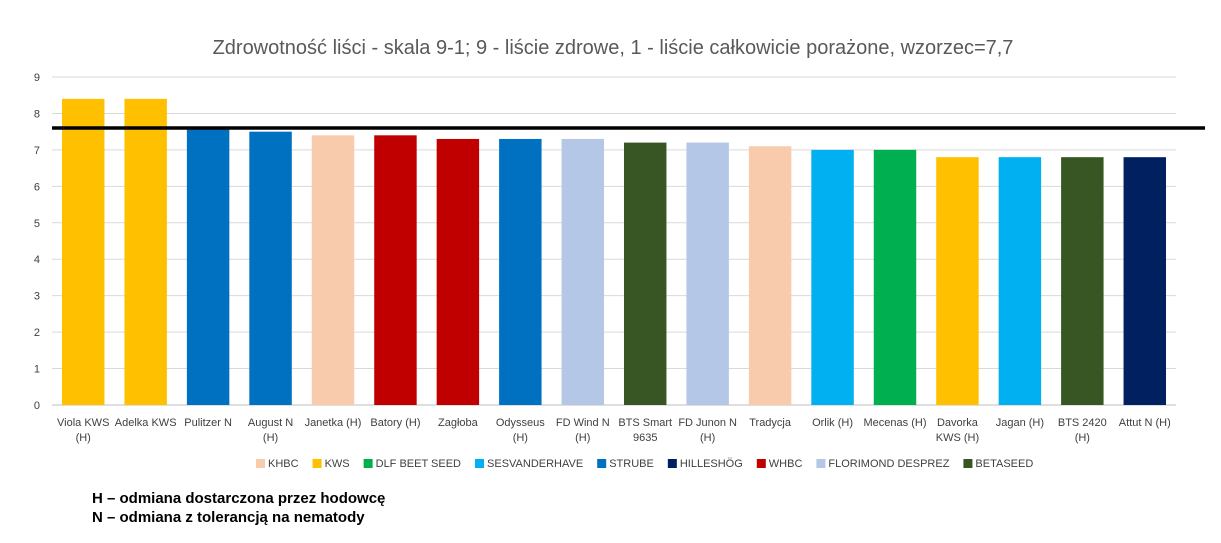 This screenshot has width=1221, height=543. I want to click on y-tick-label: 7, so click(37, 151).